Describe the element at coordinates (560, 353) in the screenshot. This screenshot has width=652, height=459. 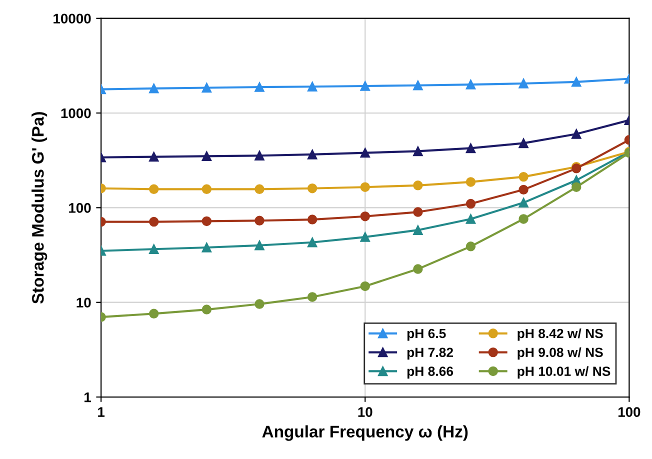
I see `legend-label: pH 9.08 w/ NS` at that location.